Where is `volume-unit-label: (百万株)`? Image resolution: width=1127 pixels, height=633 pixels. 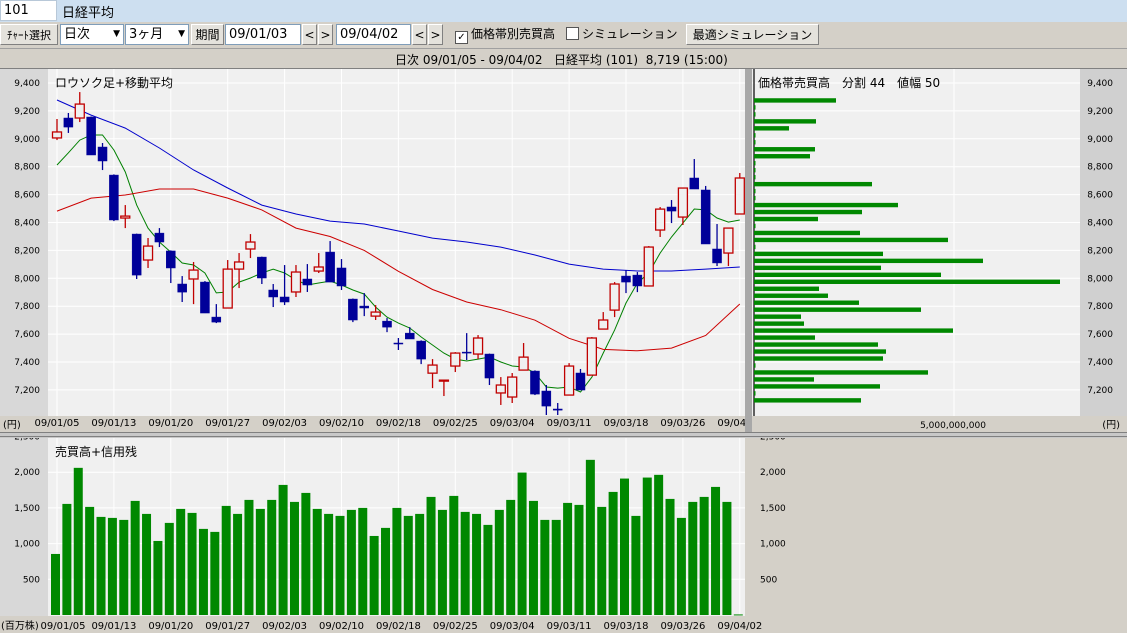 volume-unit-label: (百万株) is located at coordinates (20, 625).